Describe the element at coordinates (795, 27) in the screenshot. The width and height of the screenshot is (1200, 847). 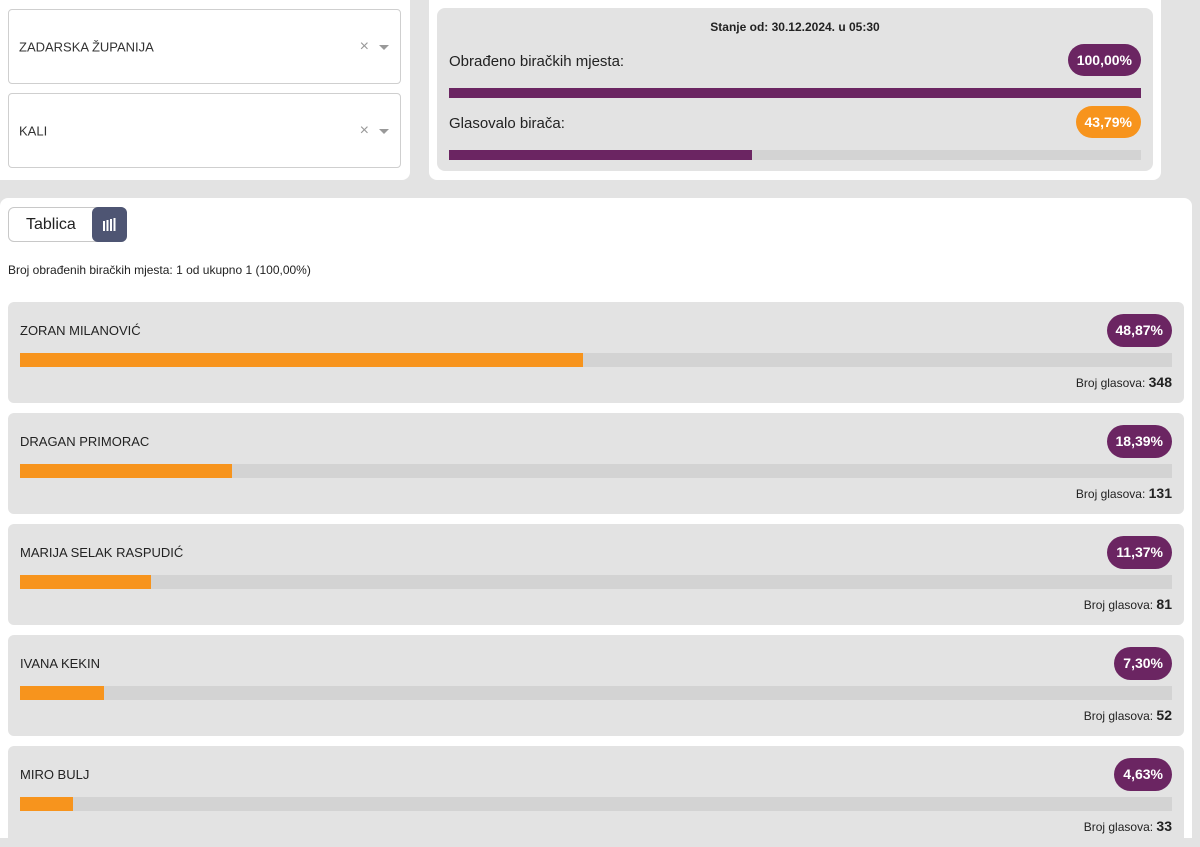
I see `stats-date: Stanje od: 30.12.2024. u 05:30` at that location.